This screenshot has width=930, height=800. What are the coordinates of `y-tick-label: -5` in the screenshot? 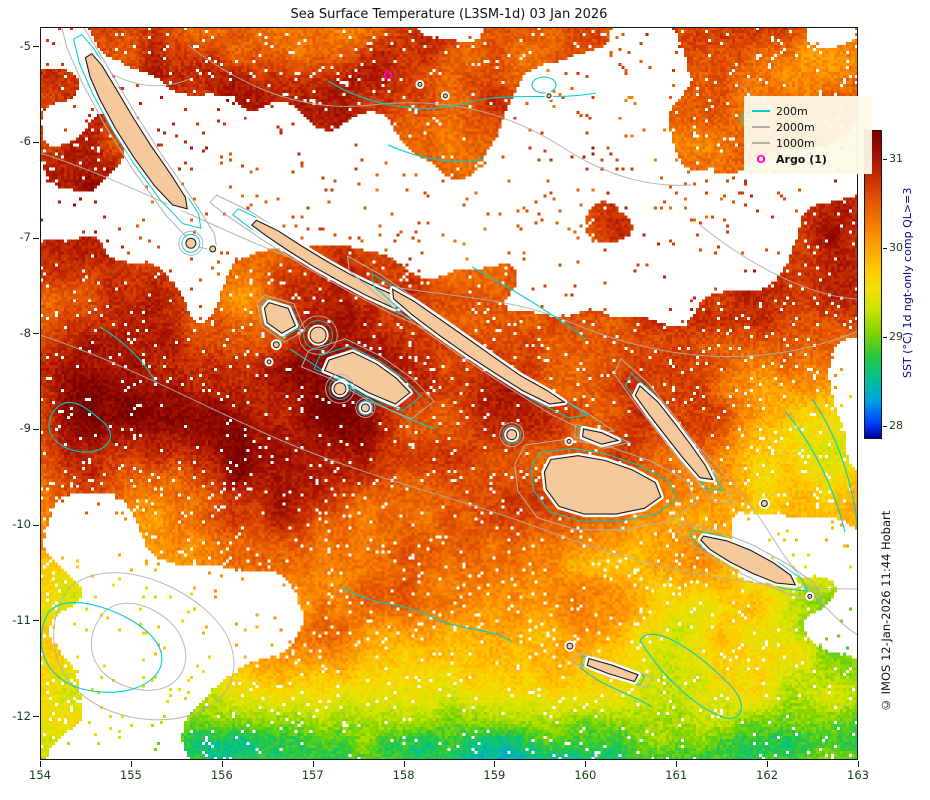 It's located at (25, 45).